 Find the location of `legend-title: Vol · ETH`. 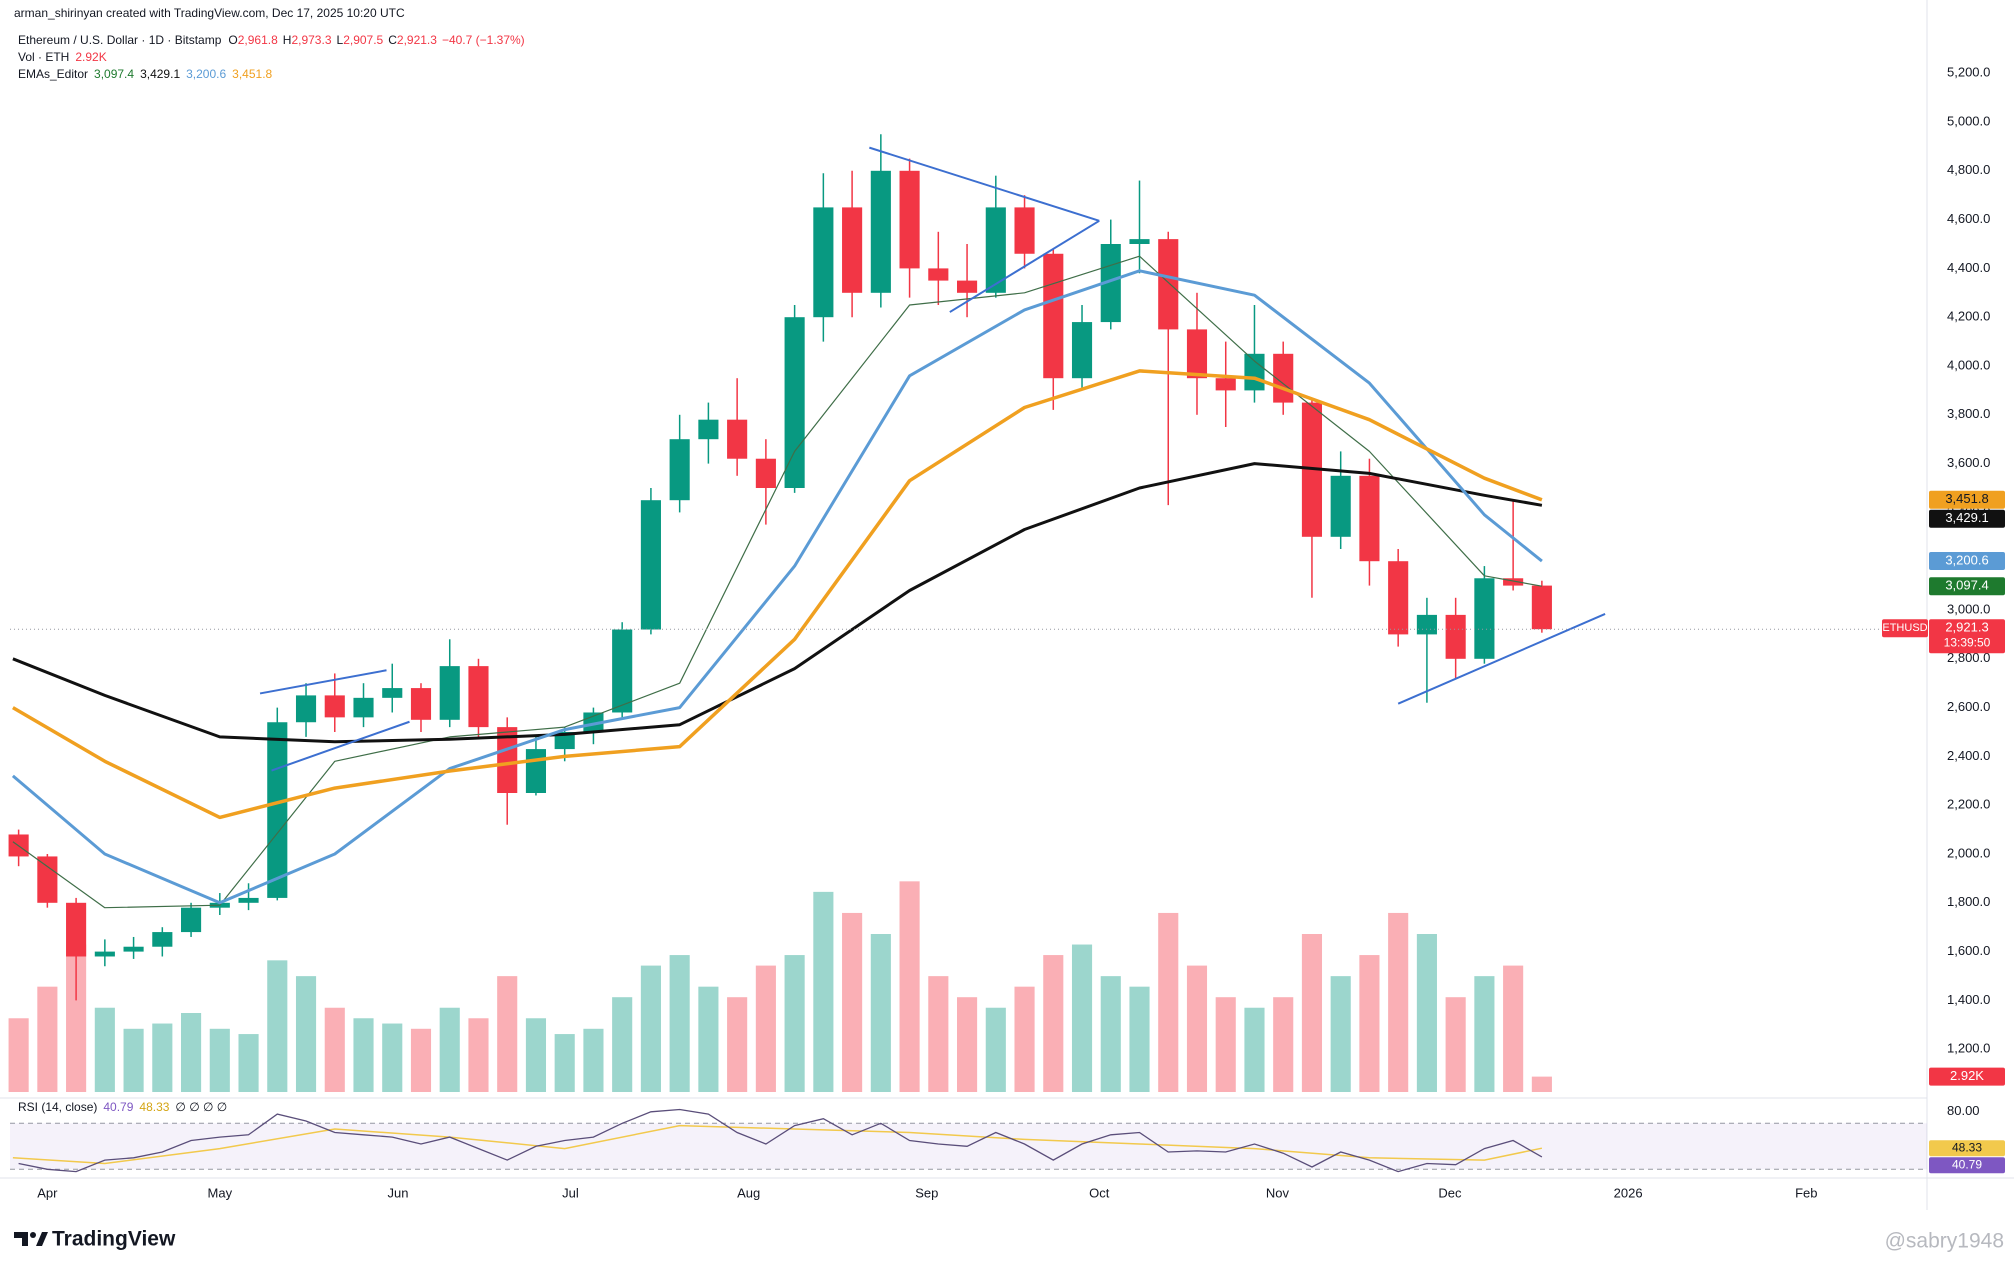

legend-title: Vol · ETH is located at coordinates (43, 57).